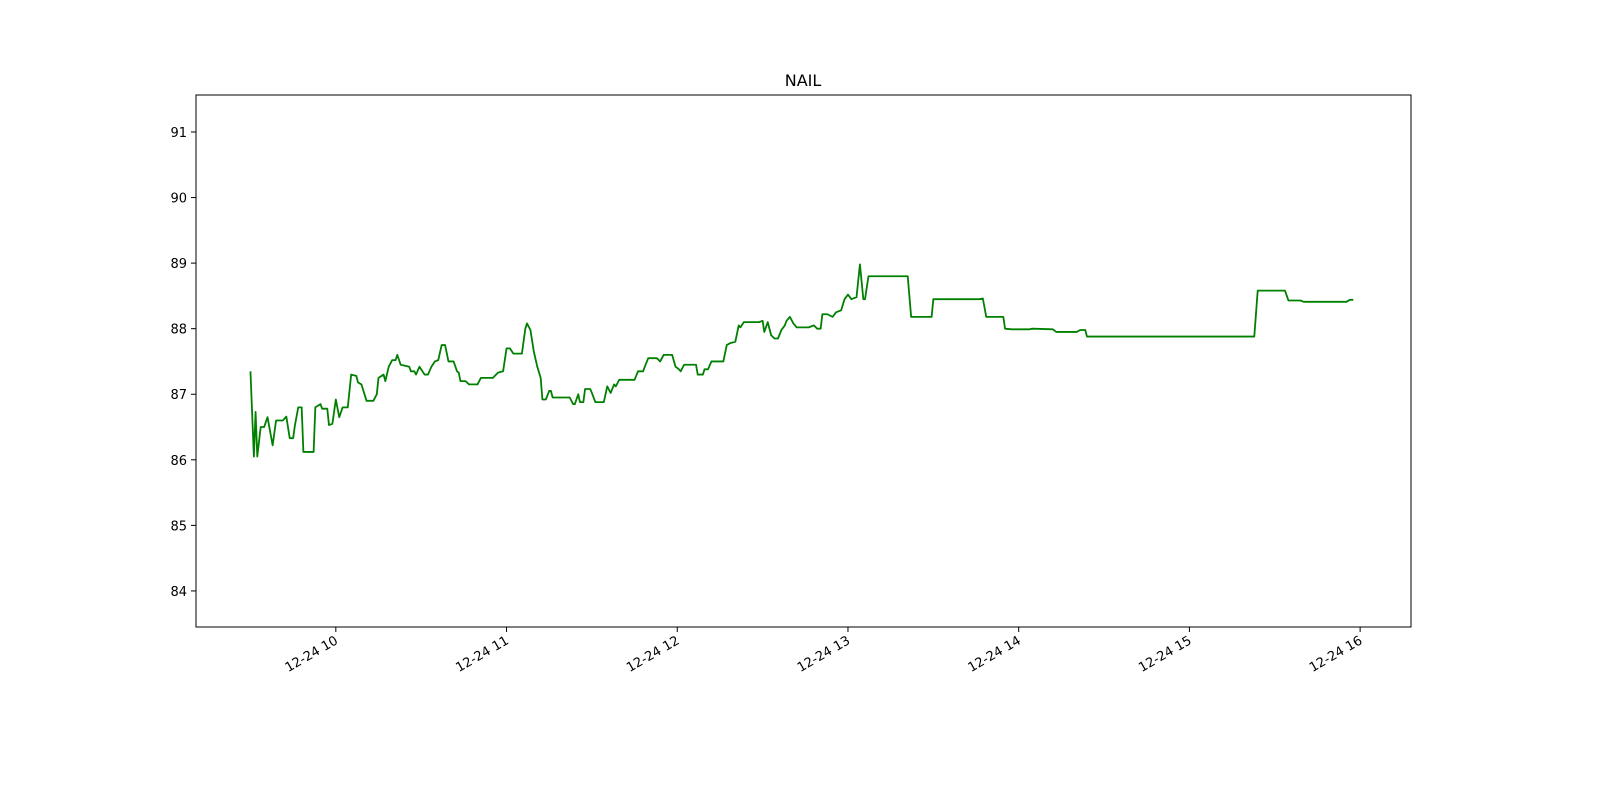 The height and width of the screenshot is (800, 1600). What do you see at coordinates (178, 199) in the screenshot?
I see `y-tick-label: 90` at bounding box center [178, 199].